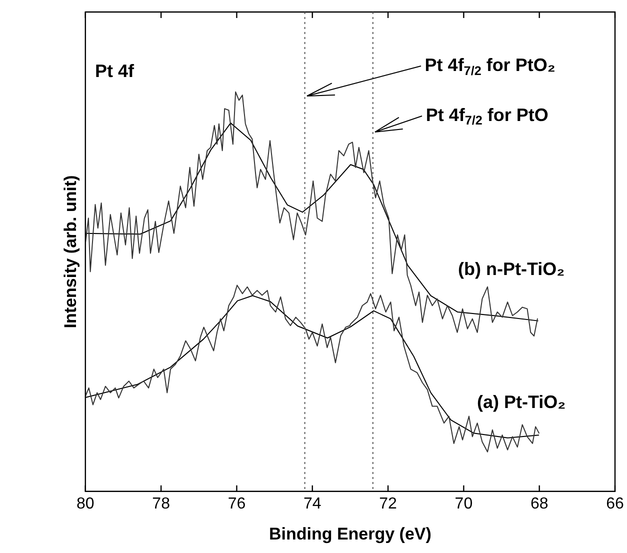 The width and height of the screenshot is (627, 553). What do you see at coordinates (312, 503) in the screenshot?
I see `x-tick-label: 74` at bounding box center [312, 503].